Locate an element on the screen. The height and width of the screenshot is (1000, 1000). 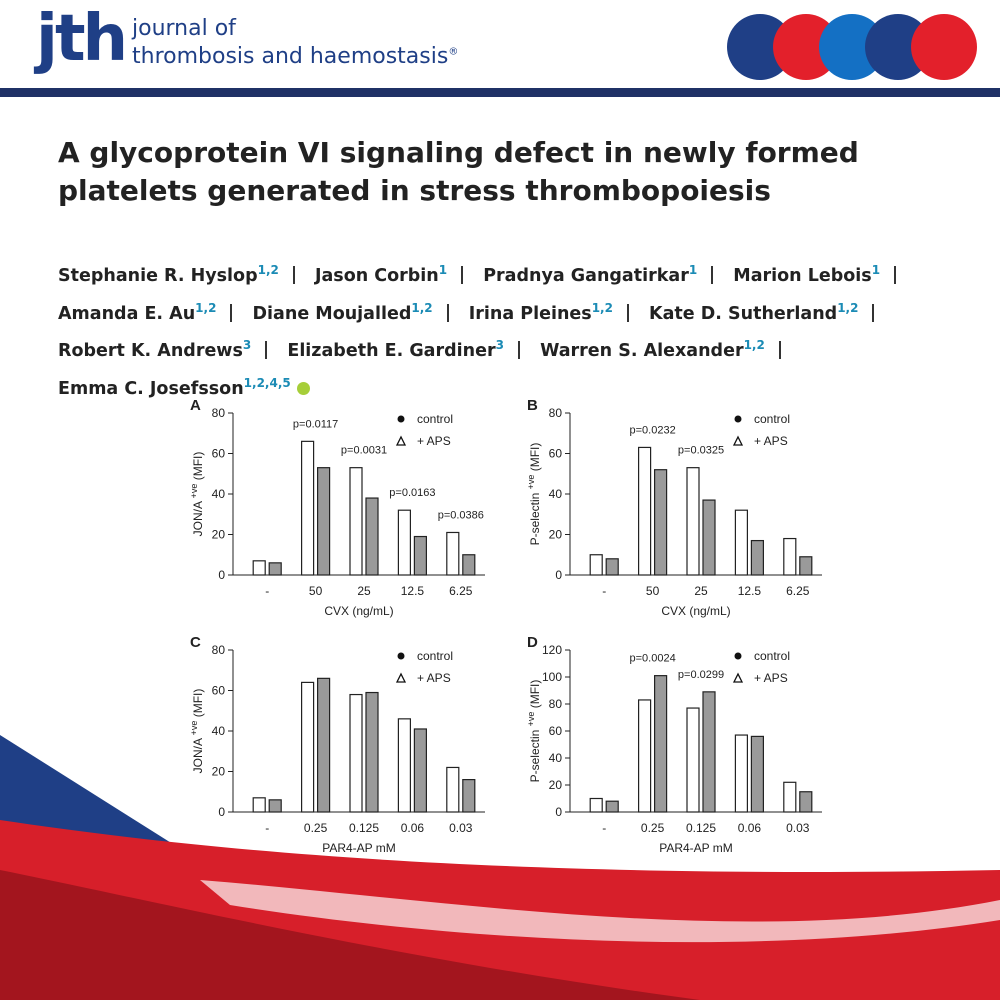
author-name: Kate D. Sutherland is located at coordinates (743, 313).